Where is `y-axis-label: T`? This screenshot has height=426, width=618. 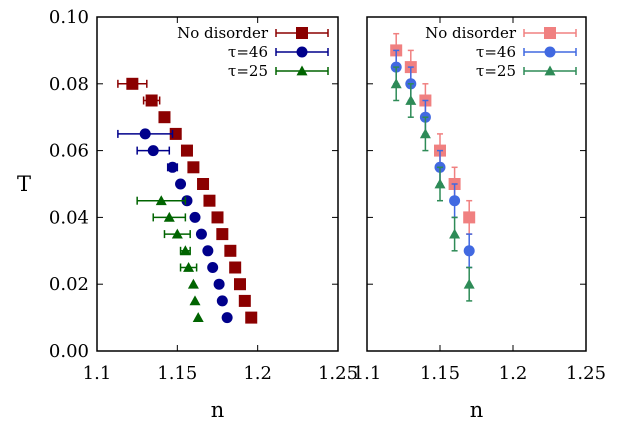 y-axis-label: T is located at coordinates (24, 184).